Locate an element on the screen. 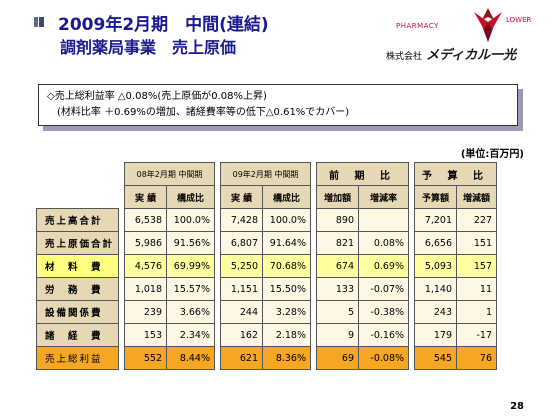 The width and height of the screenshot is (560, 420). cell-prev-actual: 5,986 is located at coordinates (146, 243).